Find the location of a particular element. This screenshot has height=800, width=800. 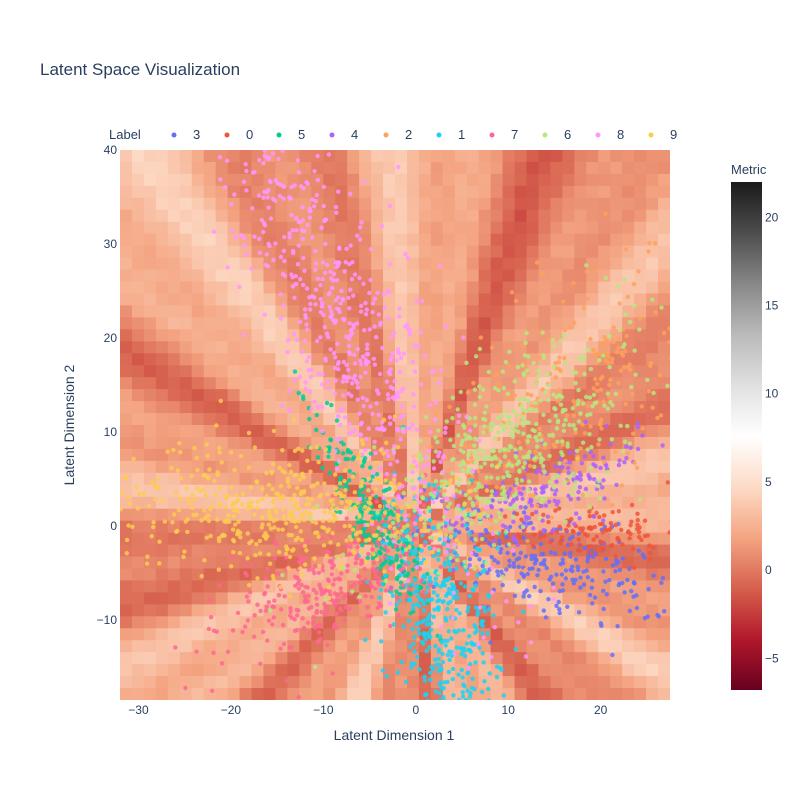

legend-item-4: 4 is located at coordinates (344, 134).